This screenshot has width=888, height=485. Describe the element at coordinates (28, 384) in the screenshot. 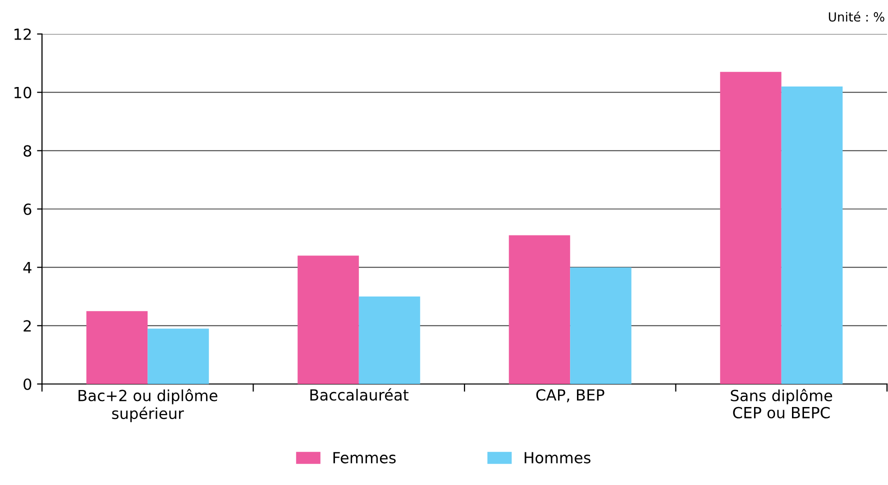

I see `y-tick-label: 0` at that location.